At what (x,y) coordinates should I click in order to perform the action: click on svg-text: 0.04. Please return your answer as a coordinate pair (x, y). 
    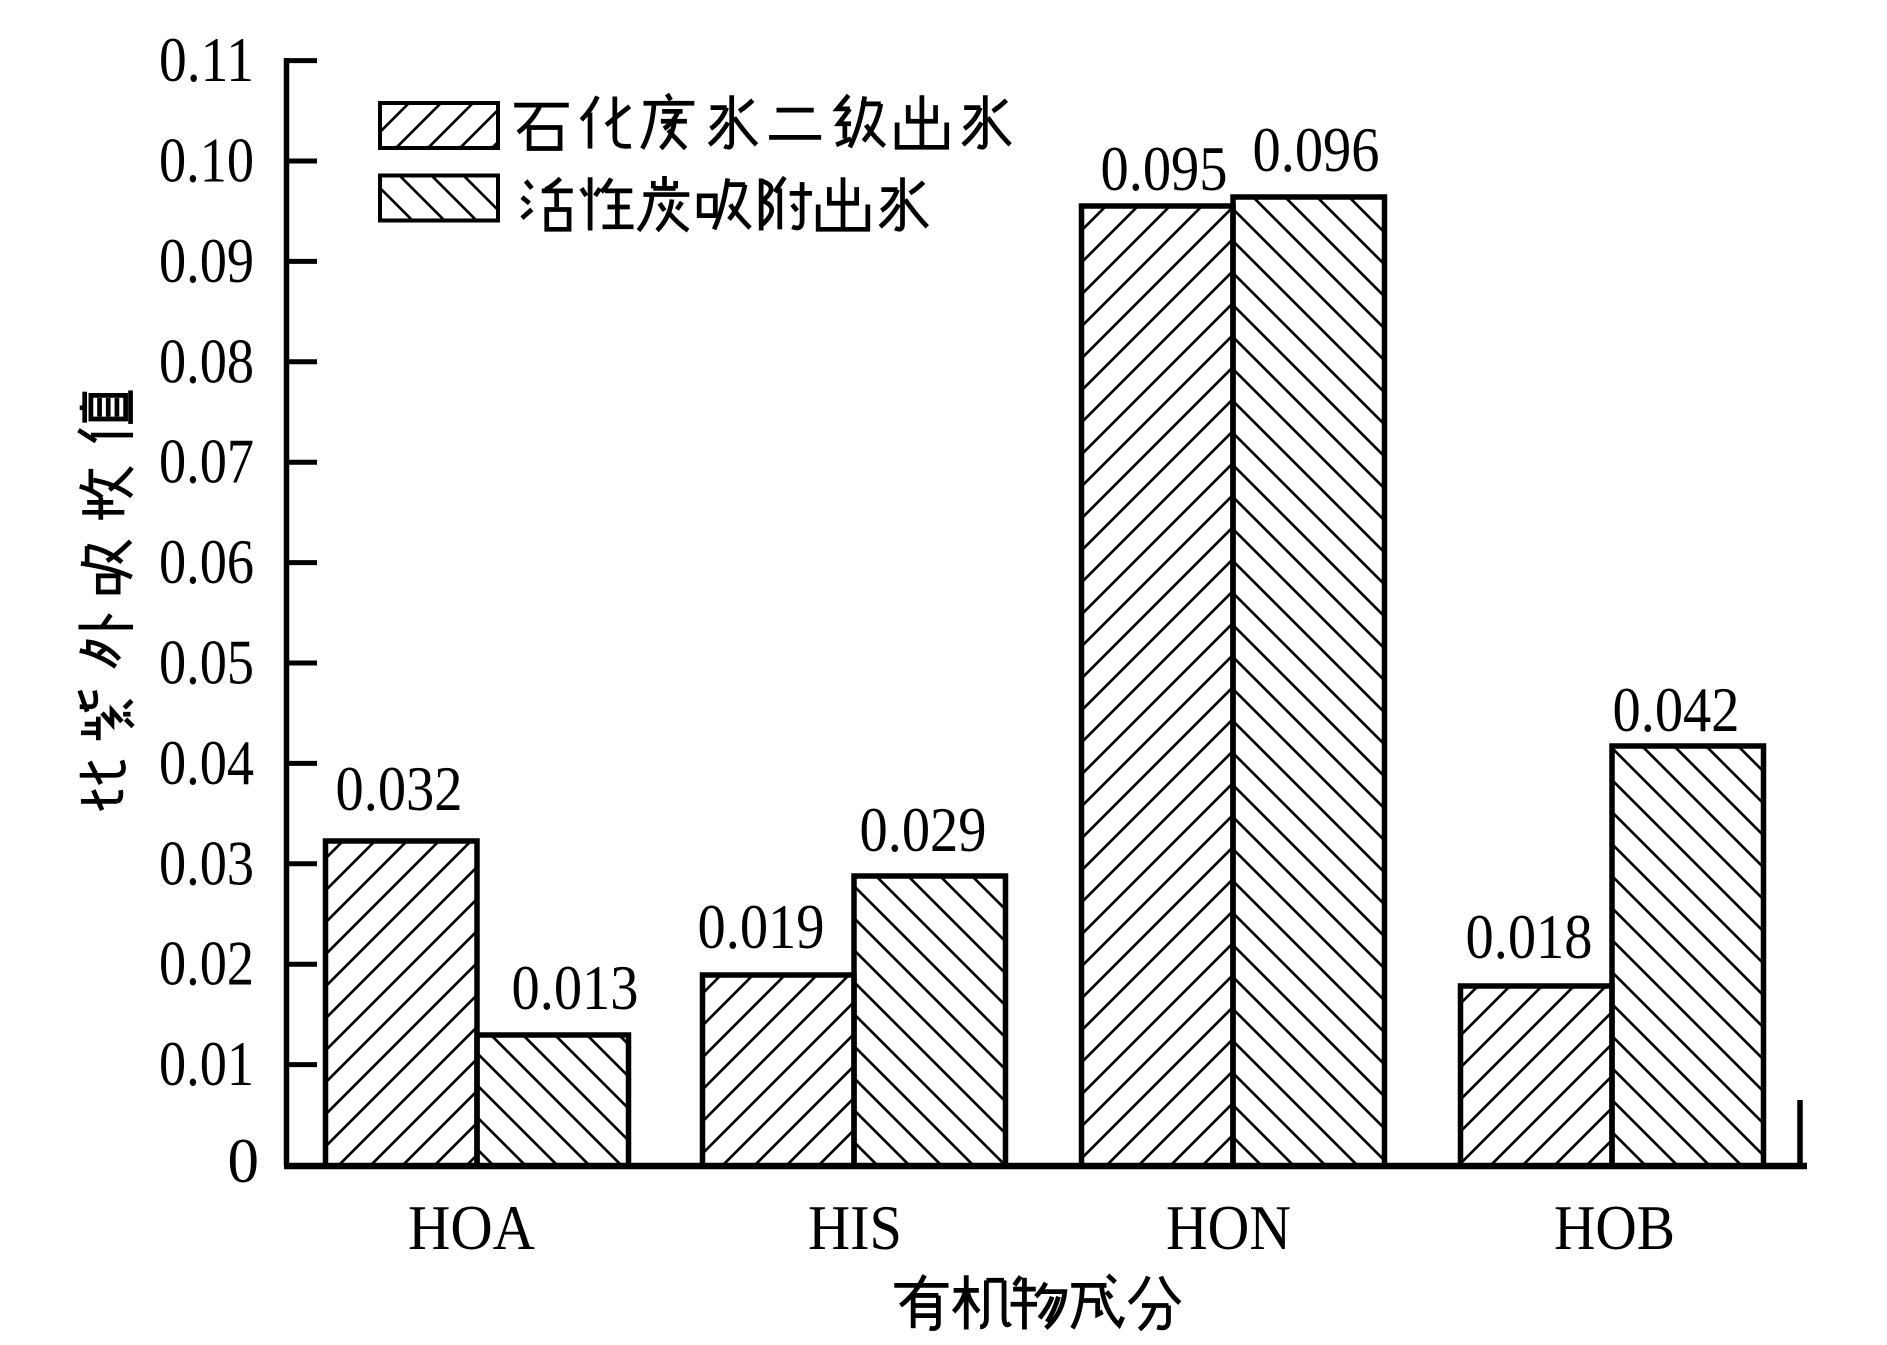
    Looking at the image, I should click on (206, 763).